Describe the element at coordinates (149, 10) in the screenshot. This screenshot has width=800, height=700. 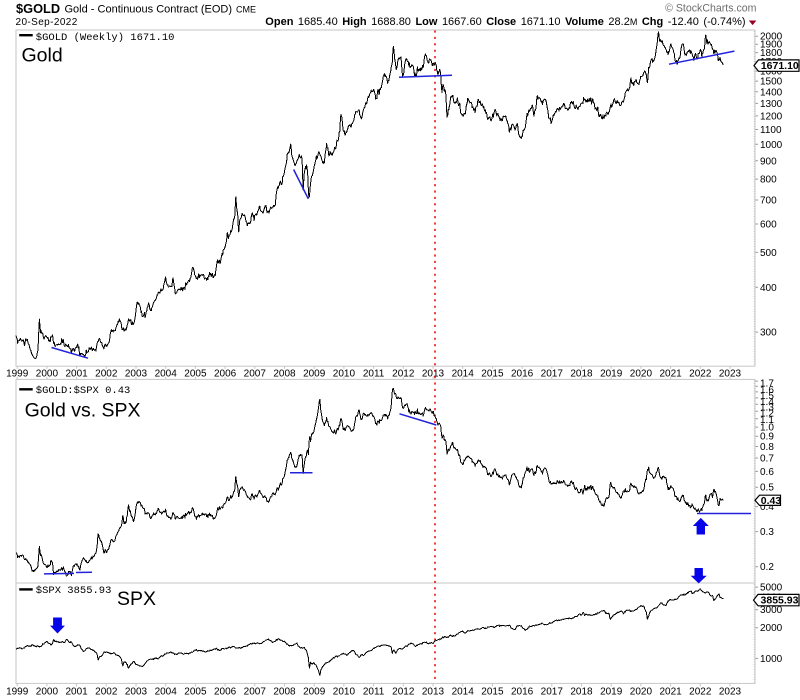
I see `svg-text:Gold - Continuous Contract (EO: Gold - Continuous Contract (EOD)` at that location.